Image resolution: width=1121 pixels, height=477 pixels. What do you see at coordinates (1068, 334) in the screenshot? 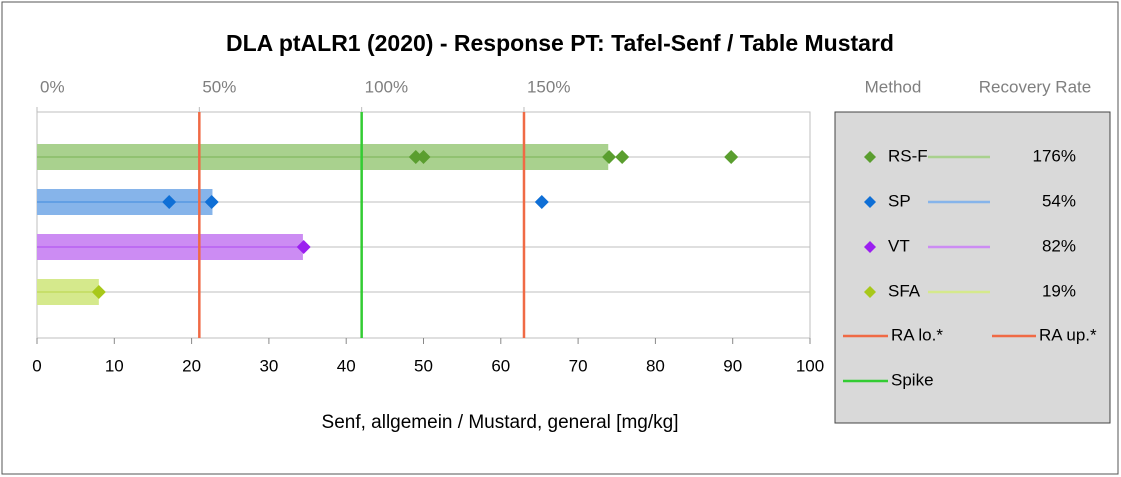
I see `legend-label: RA up.*` at bounding box center [1068, 334].